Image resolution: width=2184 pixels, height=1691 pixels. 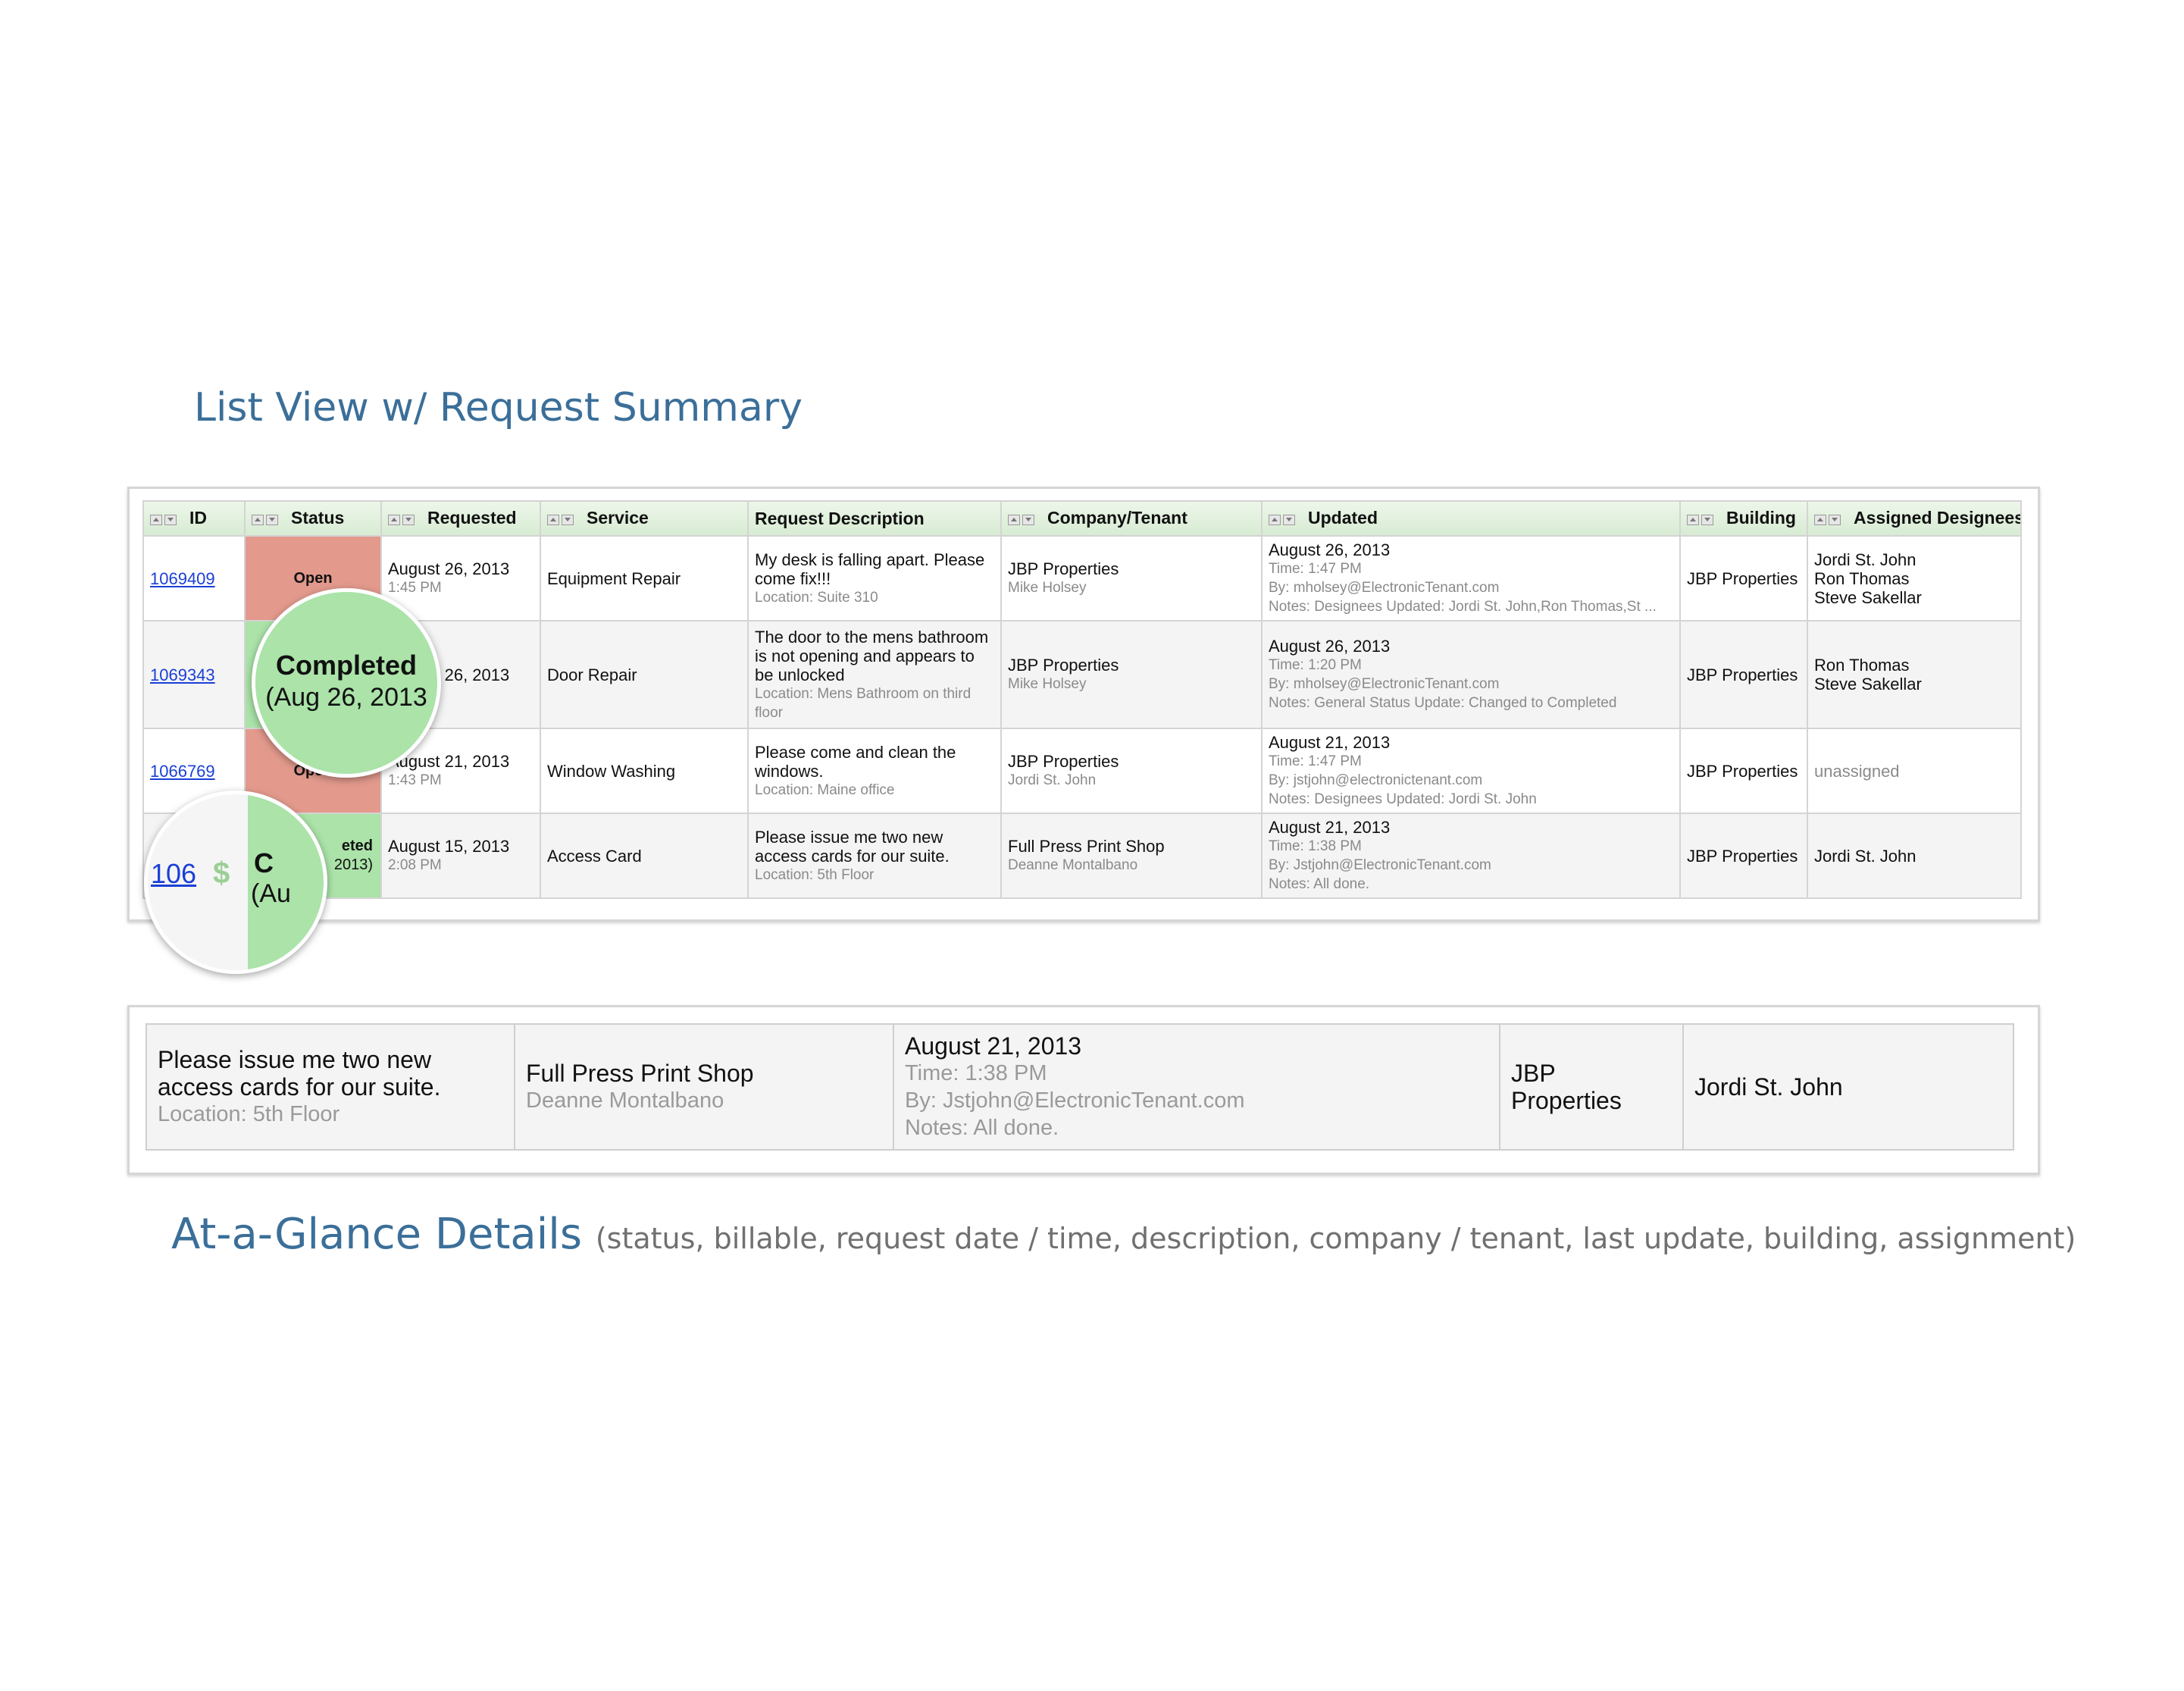 I want to click on column-header-status: Status, so click(x=313, y=518).